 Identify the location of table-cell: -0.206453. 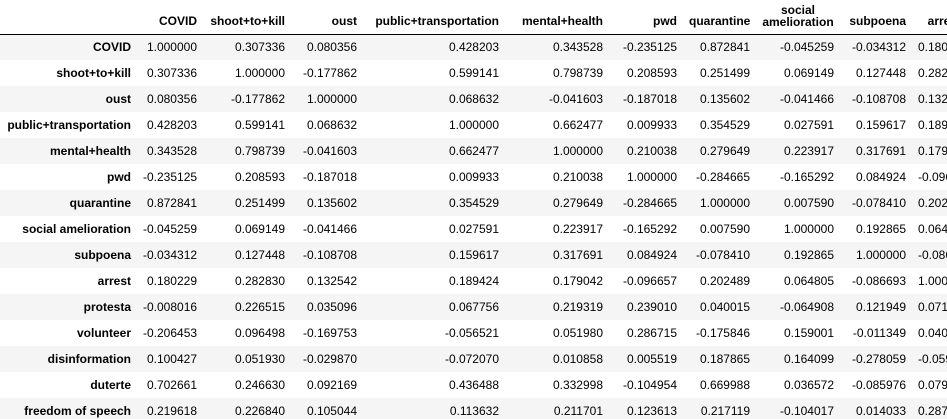
(170, 332).